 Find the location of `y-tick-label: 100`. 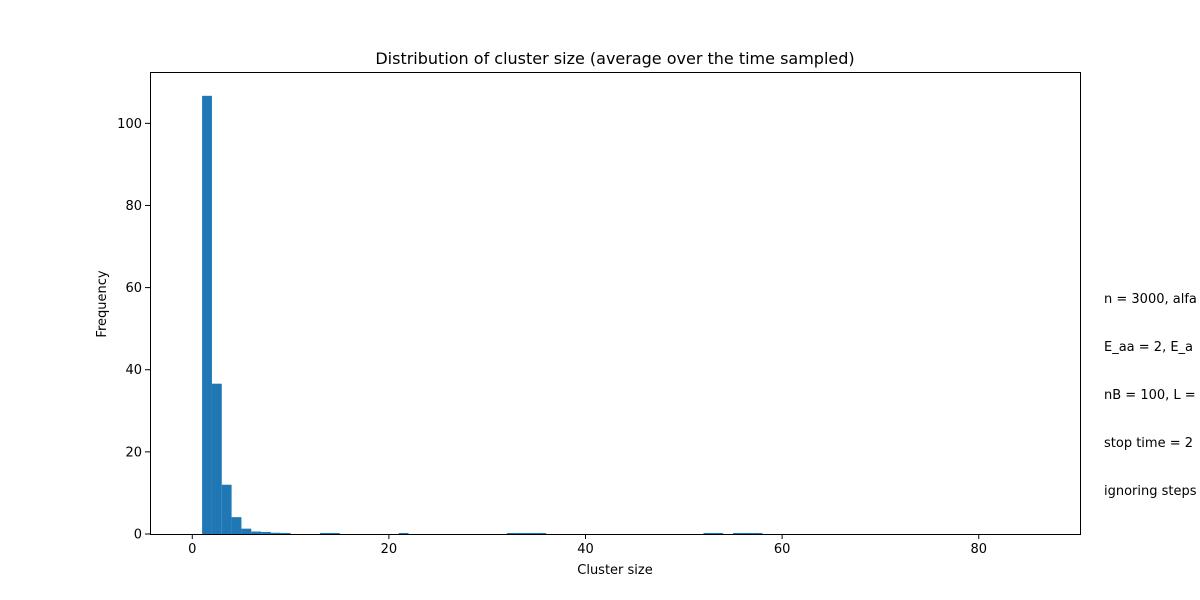

y-tick-label: 100 is located at coordinates (129, 124).